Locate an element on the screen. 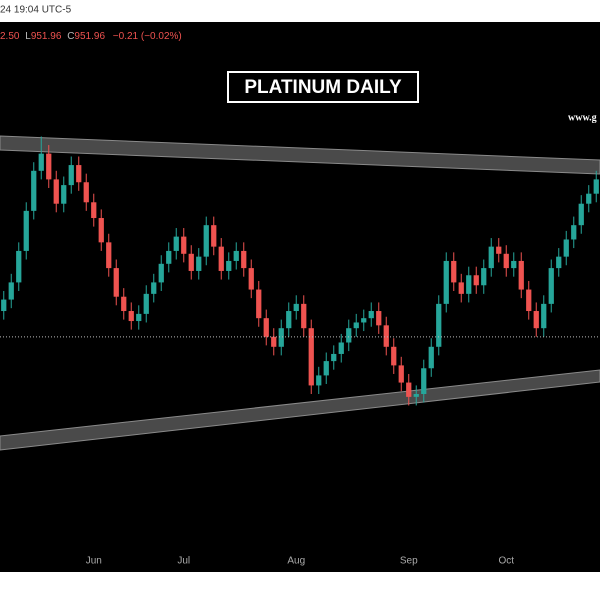  x-tick-label: Jun is located at coordinates (94, 561).